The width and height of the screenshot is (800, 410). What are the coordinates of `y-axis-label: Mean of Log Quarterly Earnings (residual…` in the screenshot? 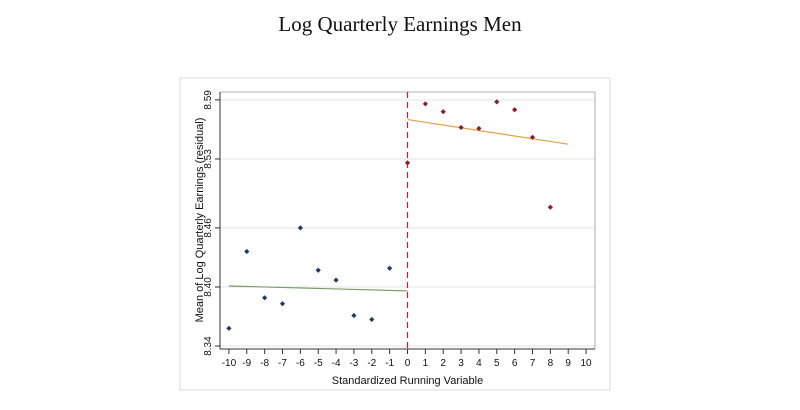 It's located at (200, 220).